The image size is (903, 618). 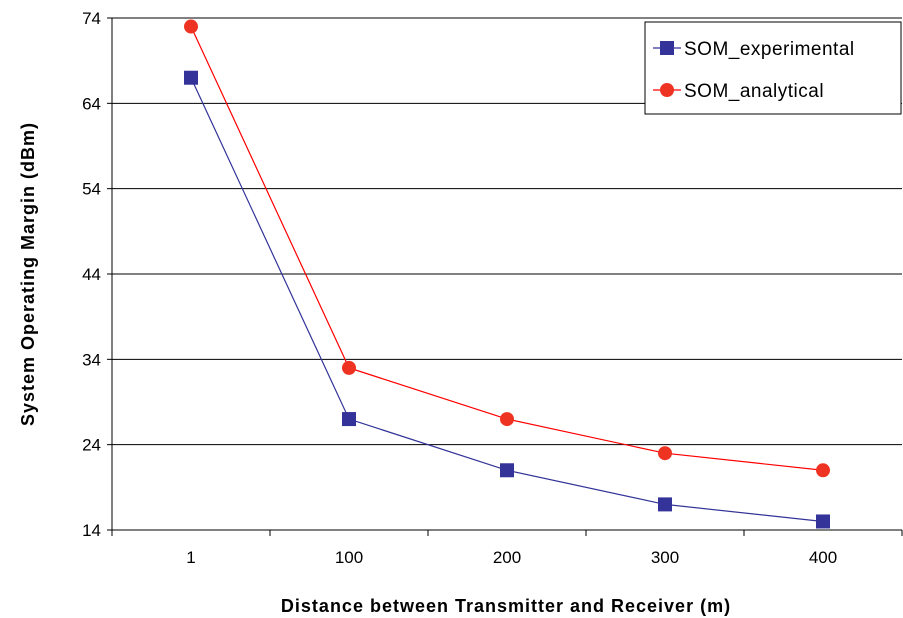 I want to click on y-ticks: 74 64 54 44 34 24 14, so click(x=97, y=274).